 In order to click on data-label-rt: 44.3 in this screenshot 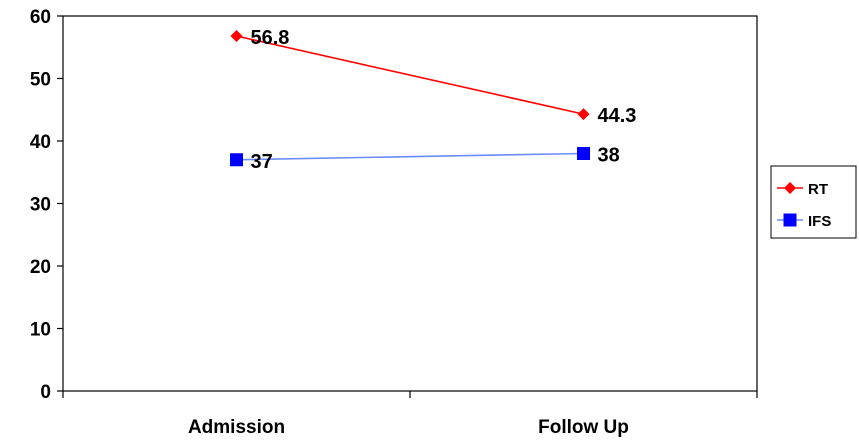, I will do `click(617, 116)`.